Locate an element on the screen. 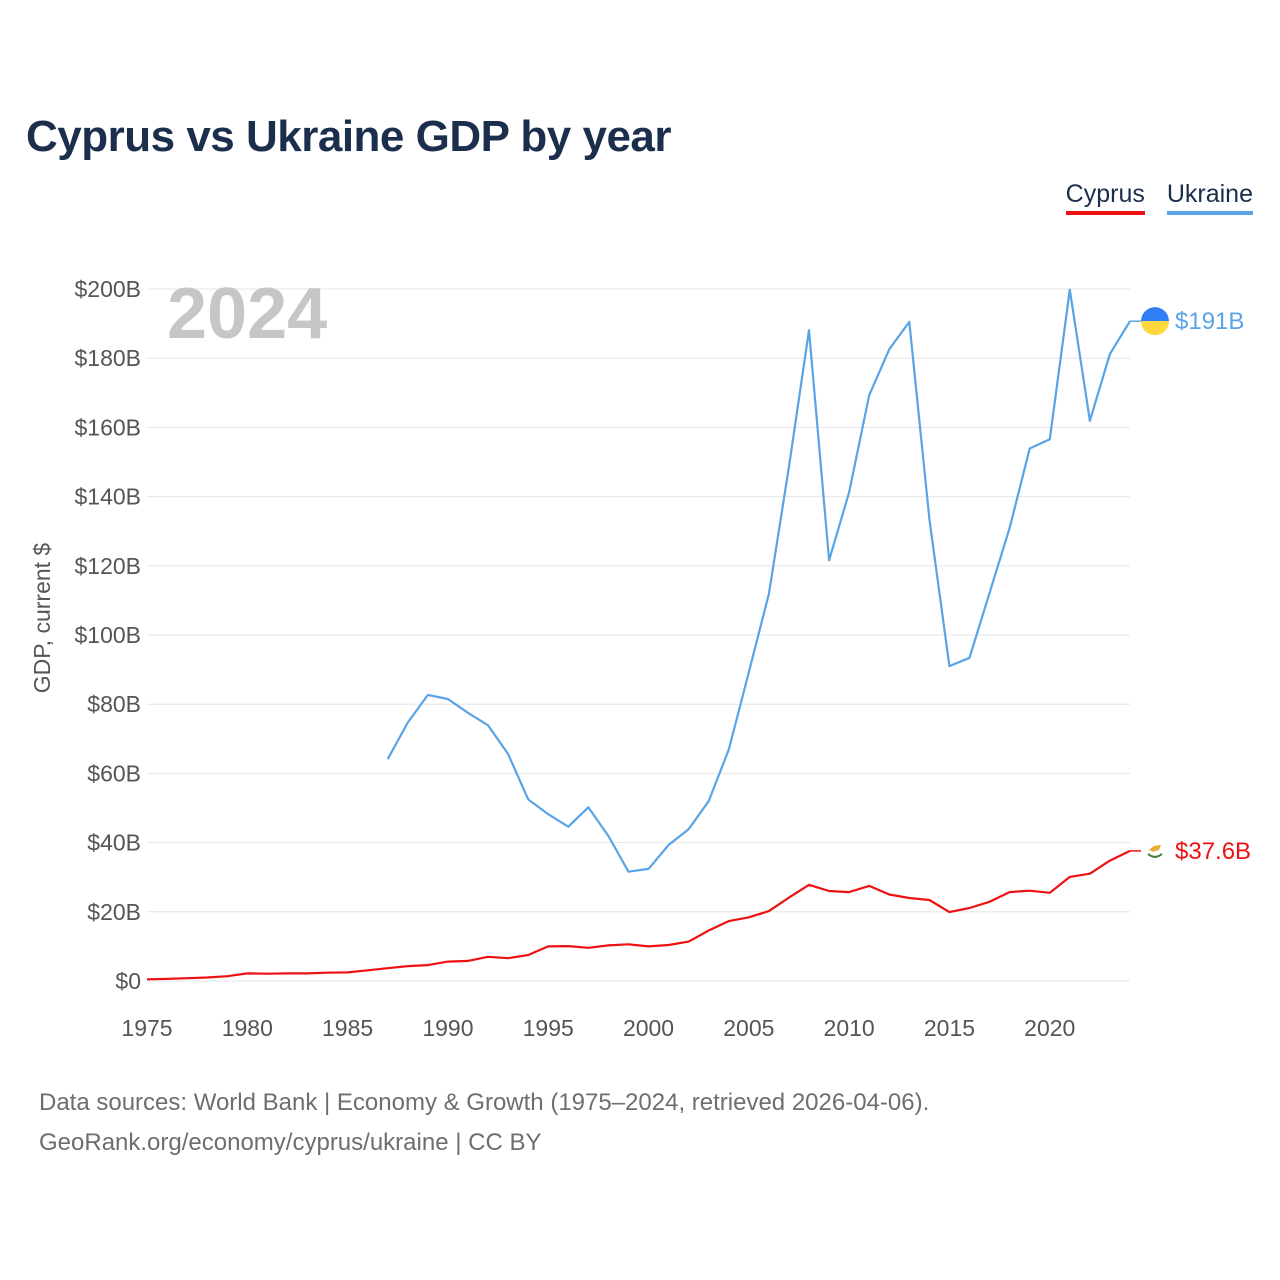 This screenshot has height=1280, width=1280. x-tick-label: 1975 is located at coordinates (146, 1028).